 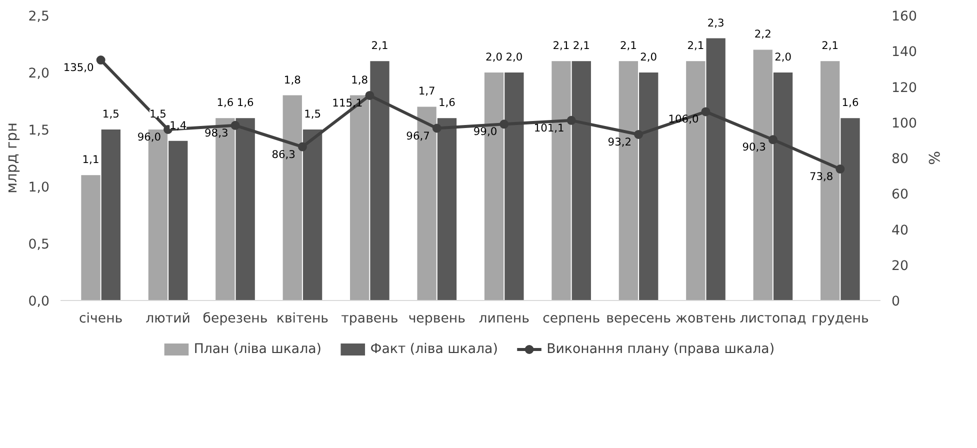 What do you see at coordinates (821, 177) in the screenshot?
I see `data-label: 73,8` at bounding box center [821, 177].